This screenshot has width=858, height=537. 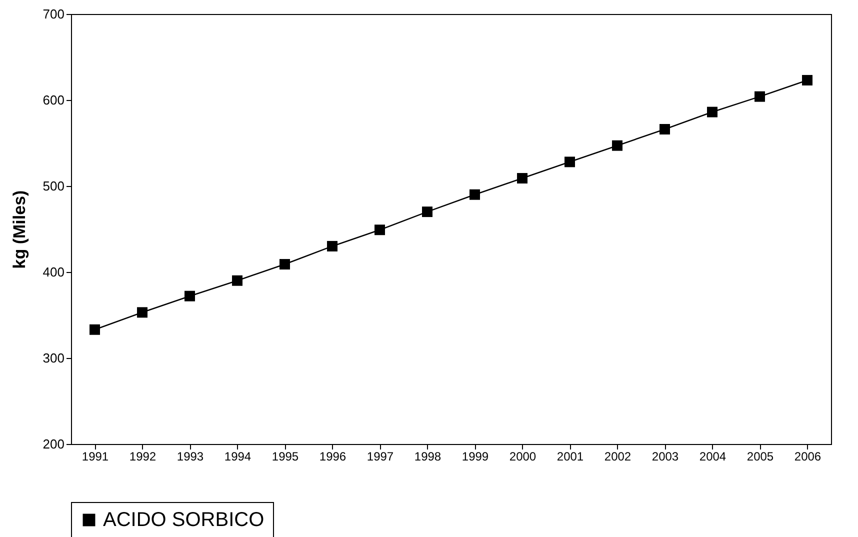 I want to click on y-tick-label: 500, so click(x=53, y=186).